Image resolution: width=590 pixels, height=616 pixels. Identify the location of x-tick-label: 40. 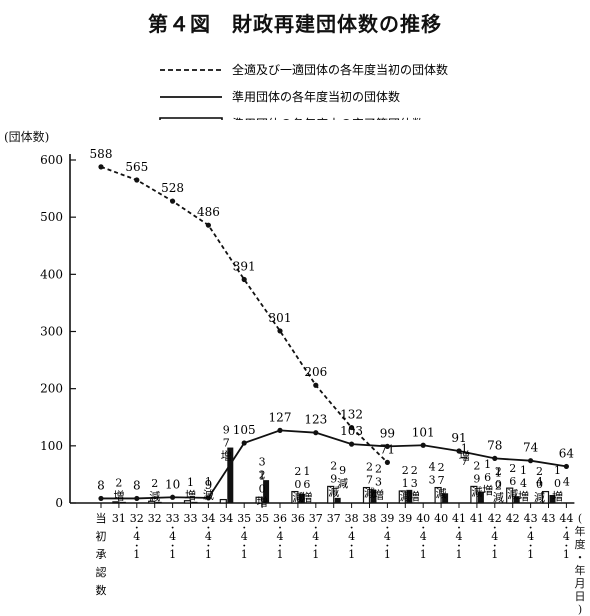
(441, 518).